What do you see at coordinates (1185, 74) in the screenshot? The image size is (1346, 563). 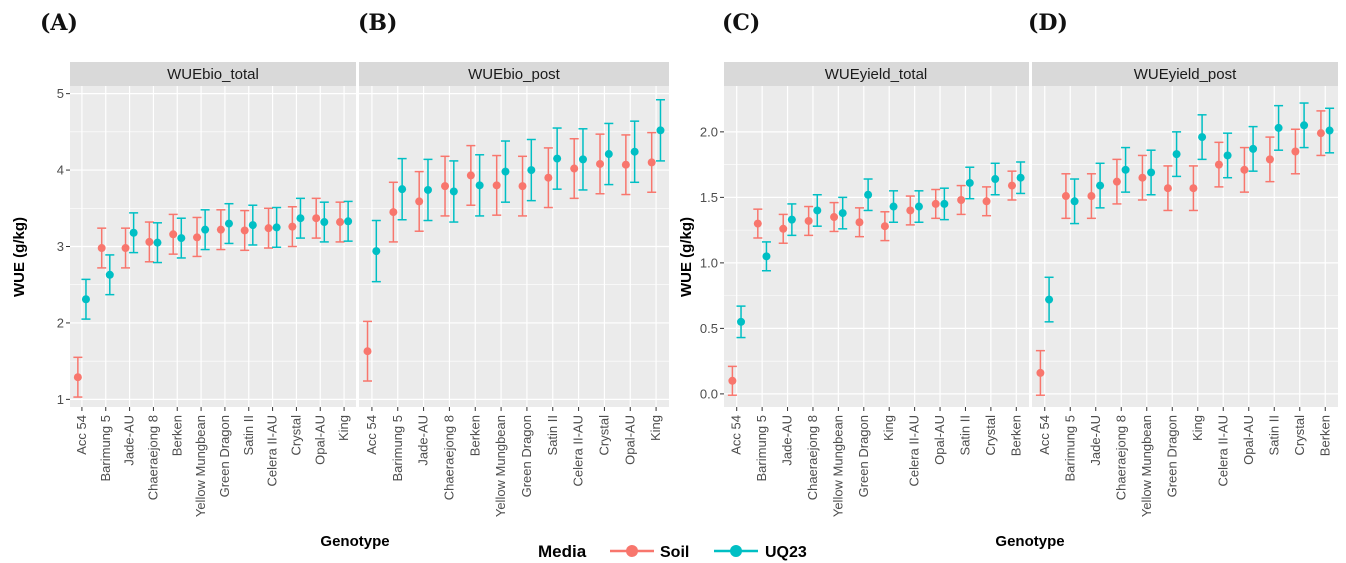 I see `strip-d` at bounding box center [1185, 74].